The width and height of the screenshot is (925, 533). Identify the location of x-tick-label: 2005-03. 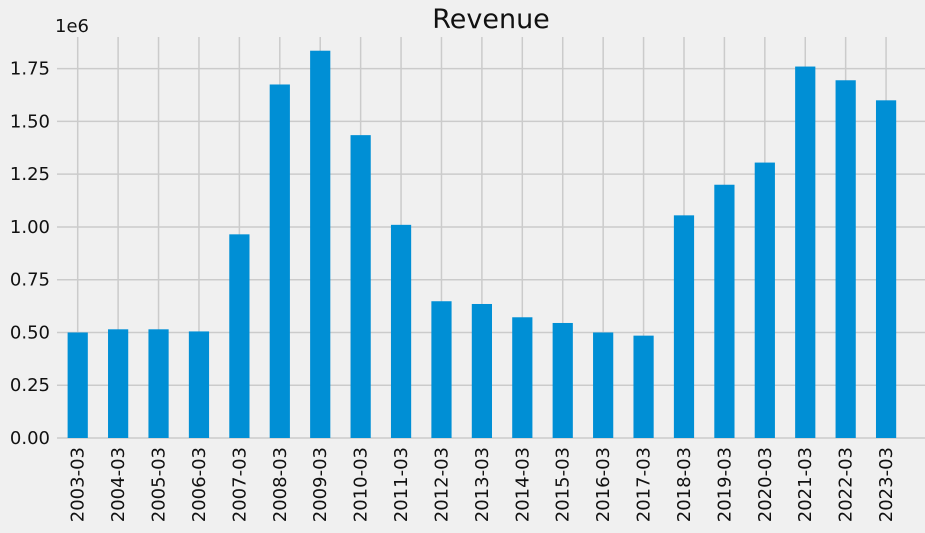
(159, 484).